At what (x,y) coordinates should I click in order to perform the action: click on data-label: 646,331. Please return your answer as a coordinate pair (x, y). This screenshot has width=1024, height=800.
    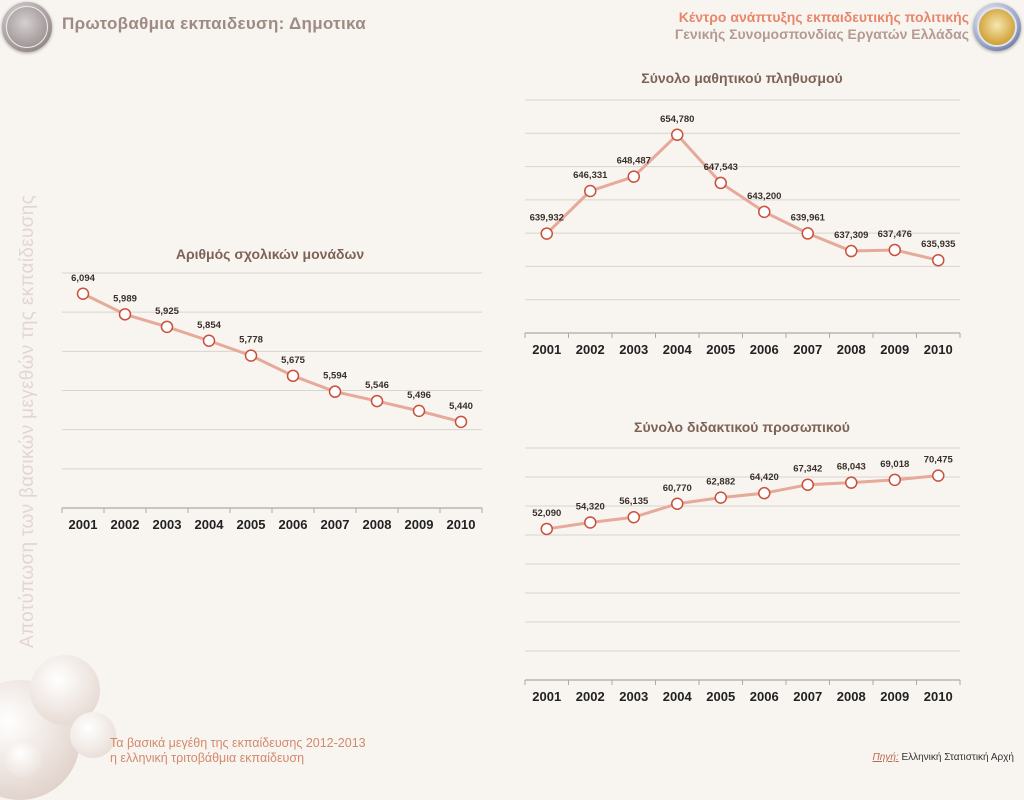
    Looking at the image, I should click on (590, 175).